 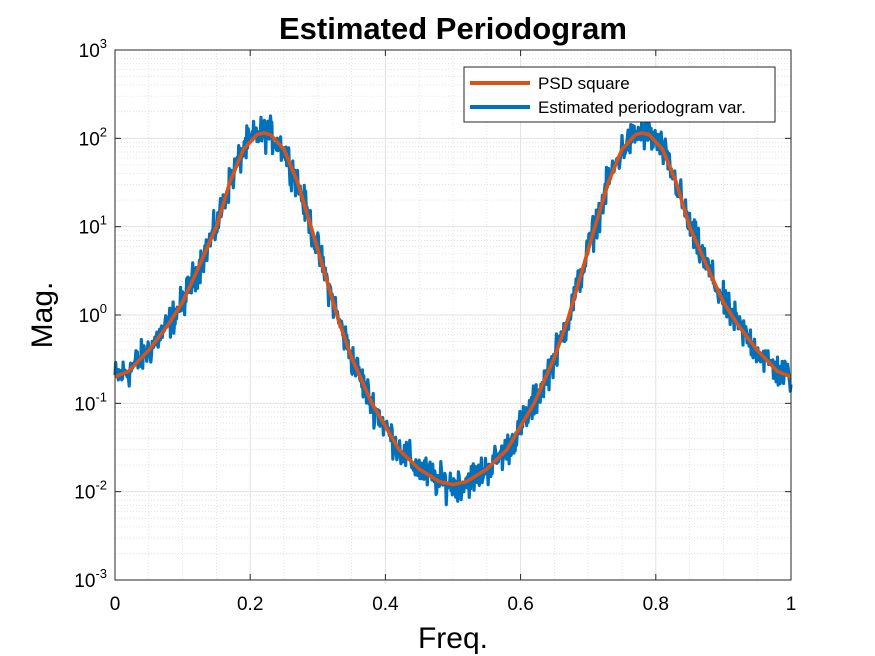 What do you see at coordinates (42, 315) in the screenshot?
I see `y-axis-label: Mag.` at bounding box center [42, 315].